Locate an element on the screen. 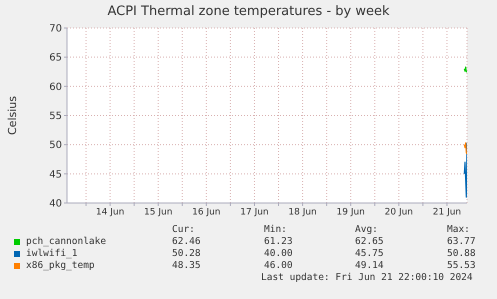 Image resolution: width=497 pixels, height=299 pixels. text: 46.00 is located at coordinates (278, 265).